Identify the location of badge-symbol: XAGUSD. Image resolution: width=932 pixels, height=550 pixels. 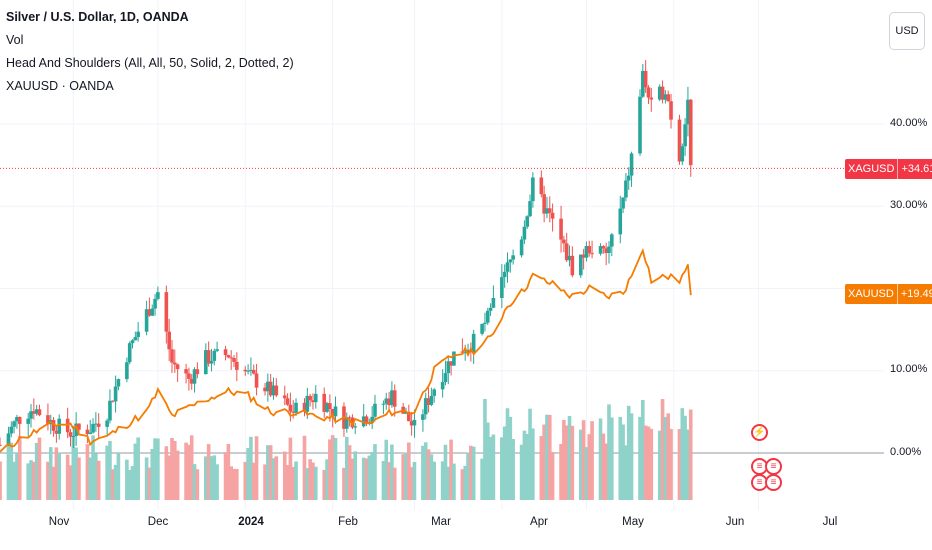
(871, 169).